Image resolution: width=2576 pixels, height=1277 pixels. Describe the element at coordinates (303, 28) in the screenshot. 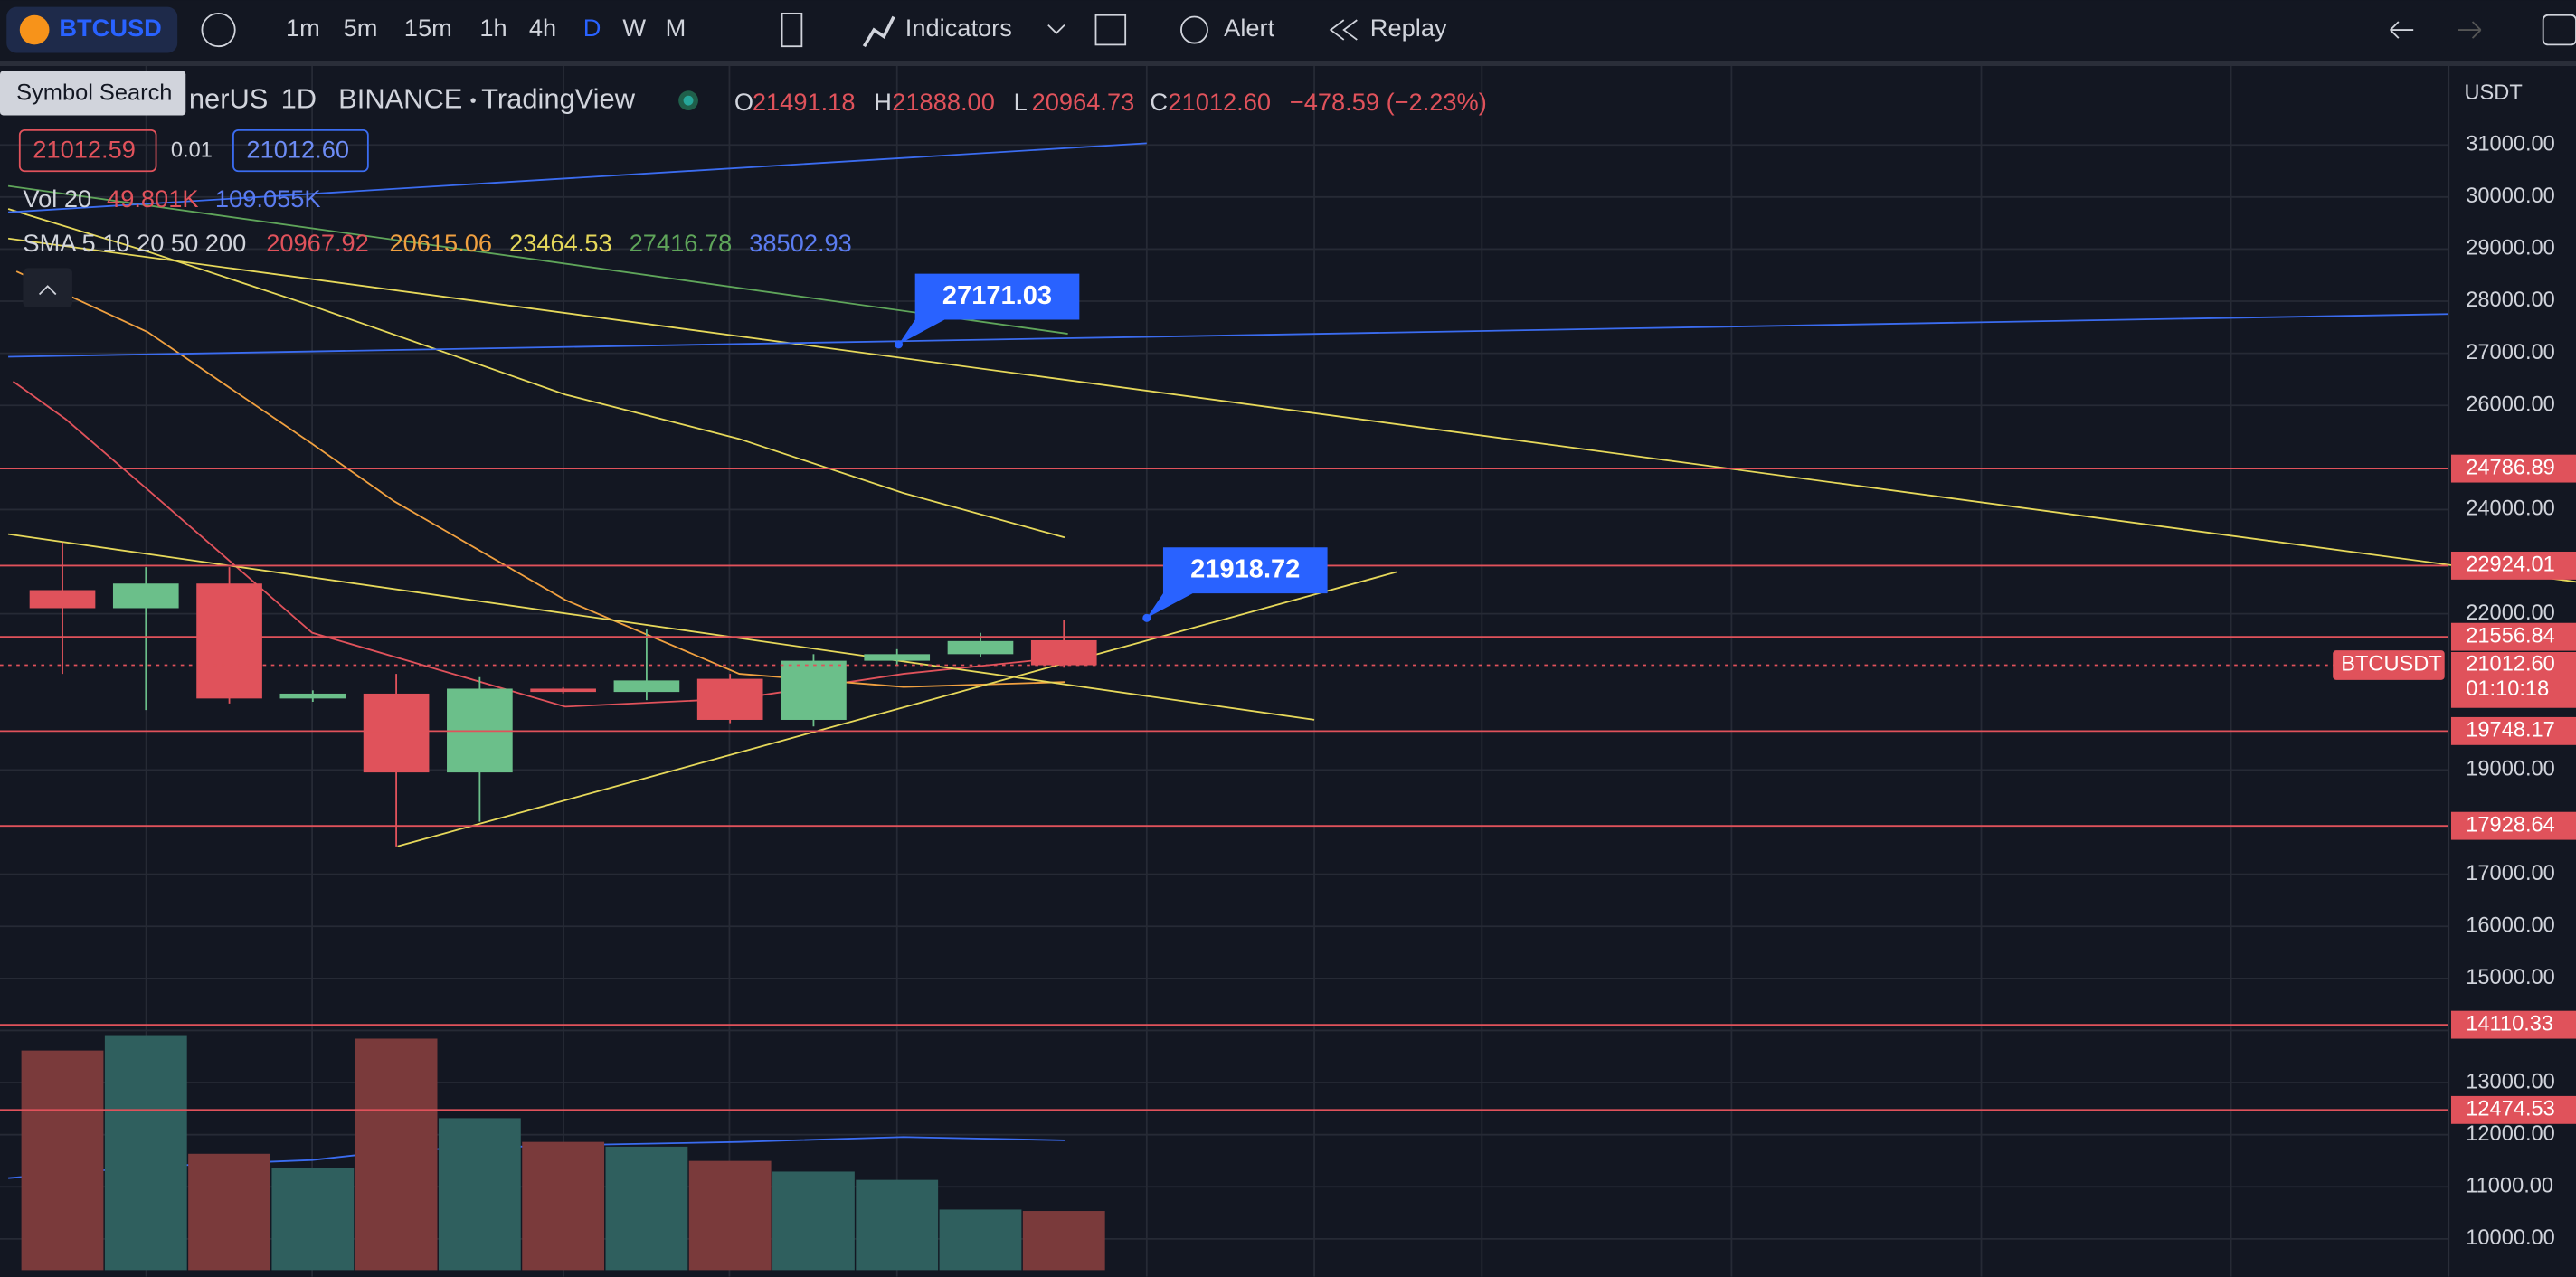

I see `interval-button: 1m` at that location.